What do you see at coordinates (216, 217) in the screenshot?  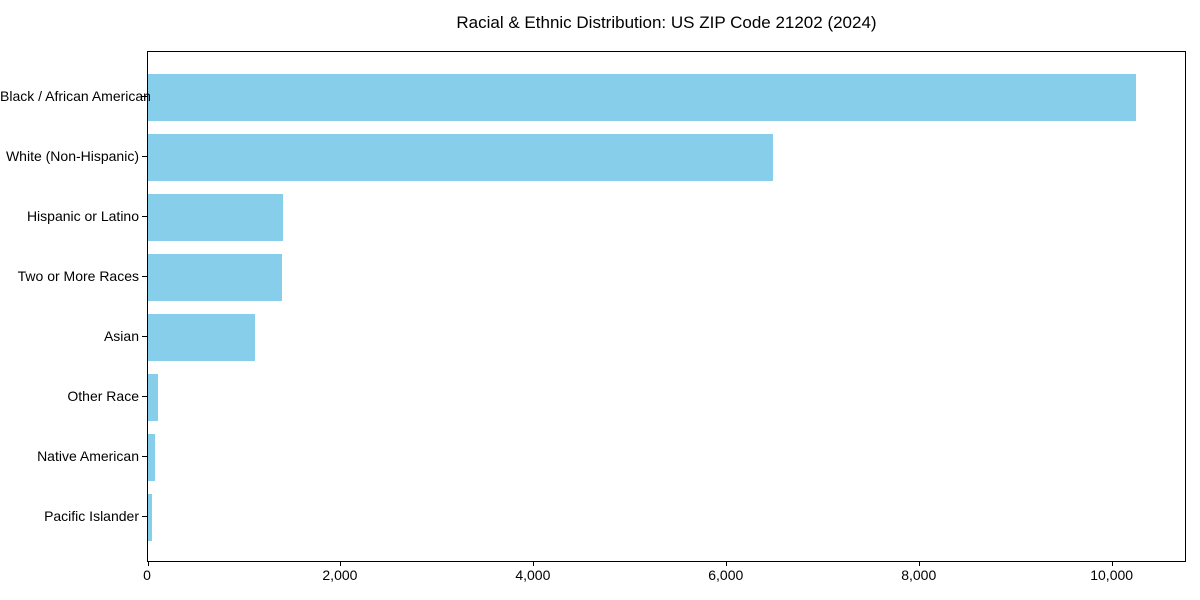 I see `bar-hispanic-or-latino` at bounding box center [216, 217].